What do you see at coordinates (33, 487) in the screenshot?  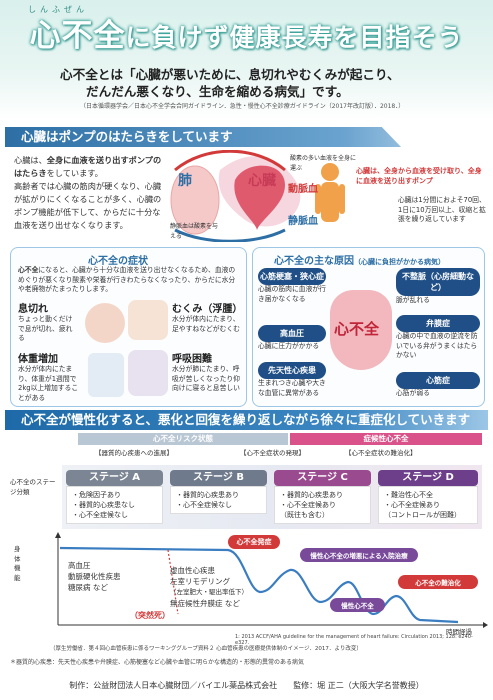 I see `stage-axis-label: 心不全のステージ分類` at bounding box center [33, 487].